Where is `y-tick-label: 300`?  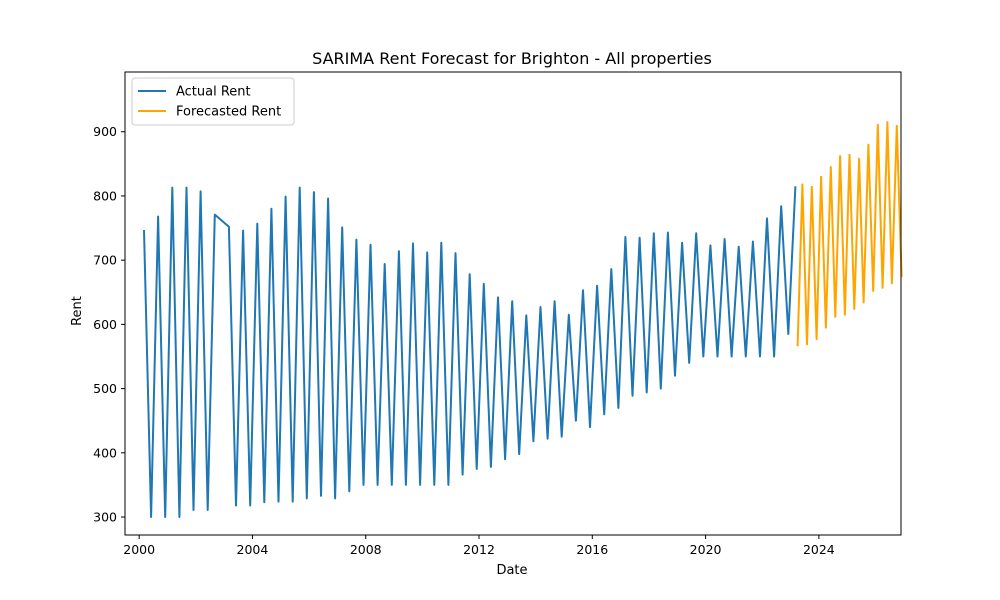 y-tick-label: 300 is located at coordinates (105, 517).